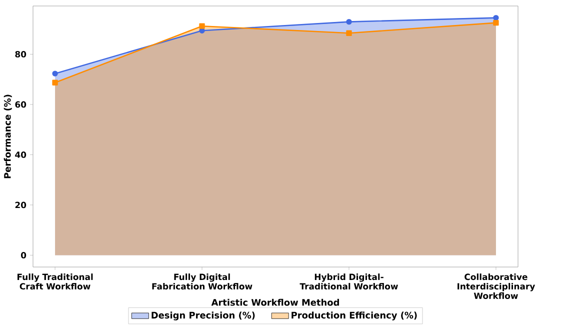  What do you see at coordinates (8, 136) in the screenshot?
I see `y-axis-title: Performance (%)` at bounding box center [8, 136].